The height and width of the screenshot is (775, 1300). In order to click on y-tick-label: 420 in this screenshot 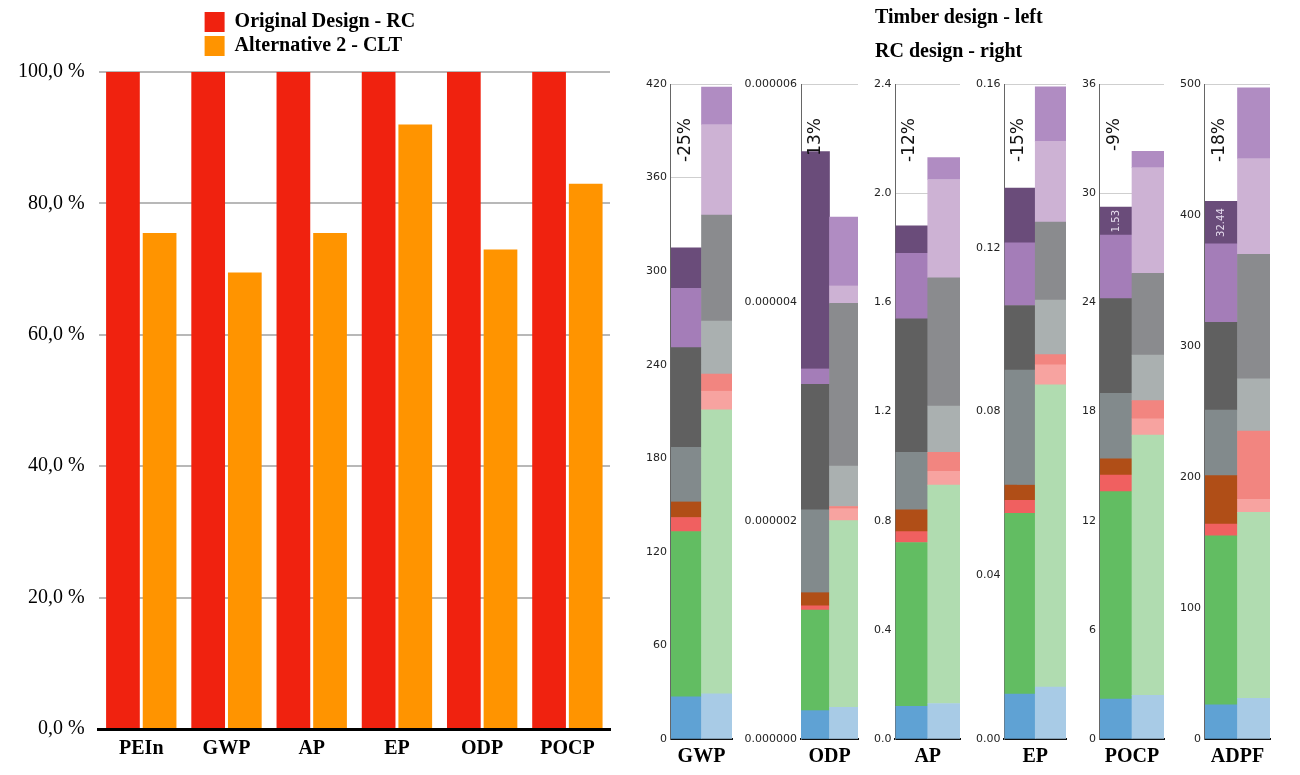, I will do `click(656, 83)`.